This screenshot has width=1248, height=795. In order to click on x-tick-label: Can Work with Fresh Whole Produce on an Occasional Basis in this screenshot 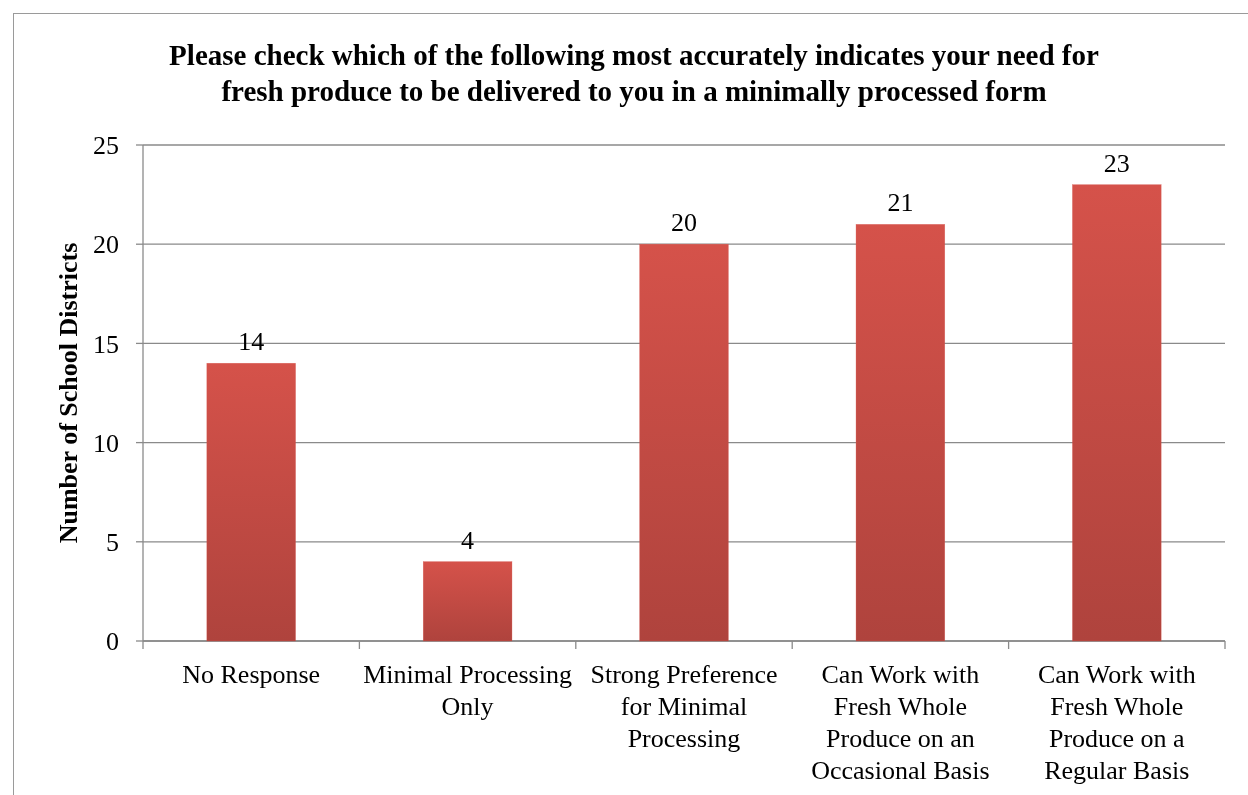, I will do `click(900, 722)`.